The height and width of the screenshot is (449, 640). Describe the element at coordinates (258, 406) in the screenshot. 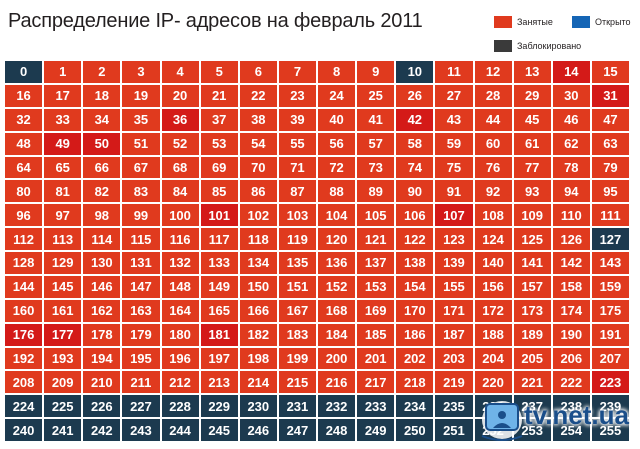

I see `ip-cell-blocked: 230` at that location.